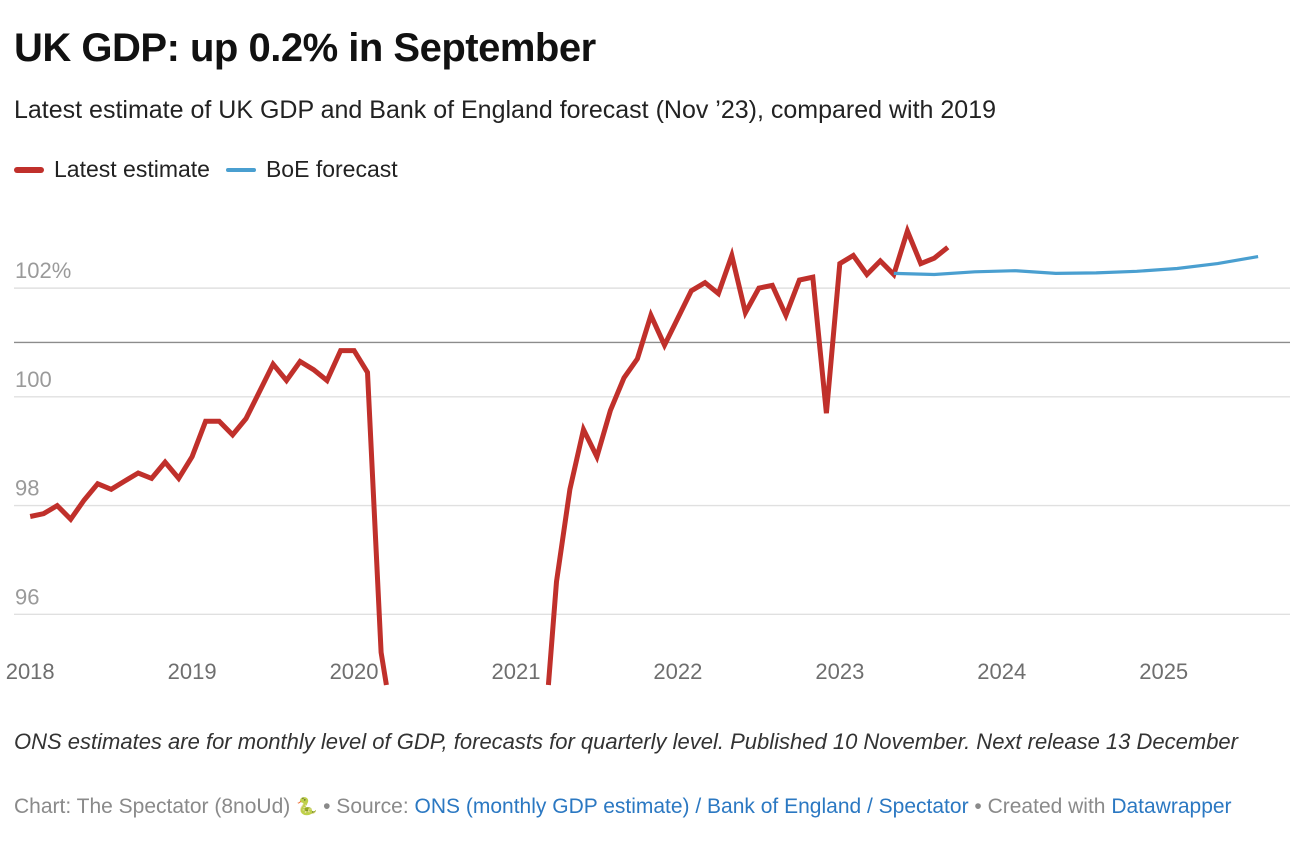  Describe the element at coordinates (43, 433) in the screenshot. I see `y-axis: 96 98 100 102%` at that location.